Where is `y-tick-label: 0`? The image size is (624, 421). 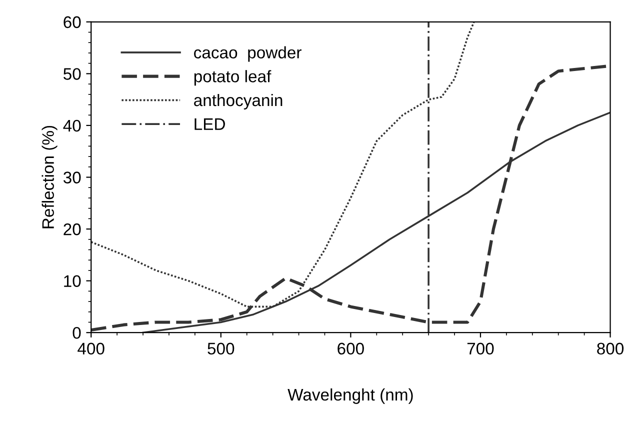
y-tick-label: 0 is located at coordinates (76, 332).